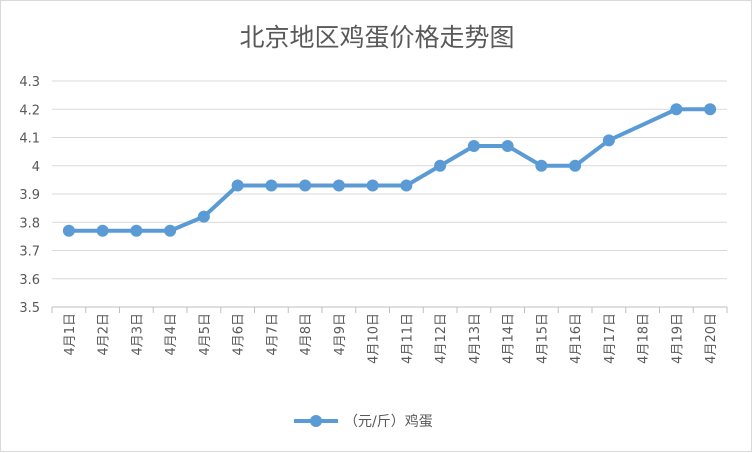  I want to click on x-tick-label: 4月14日, so click(509, 338).